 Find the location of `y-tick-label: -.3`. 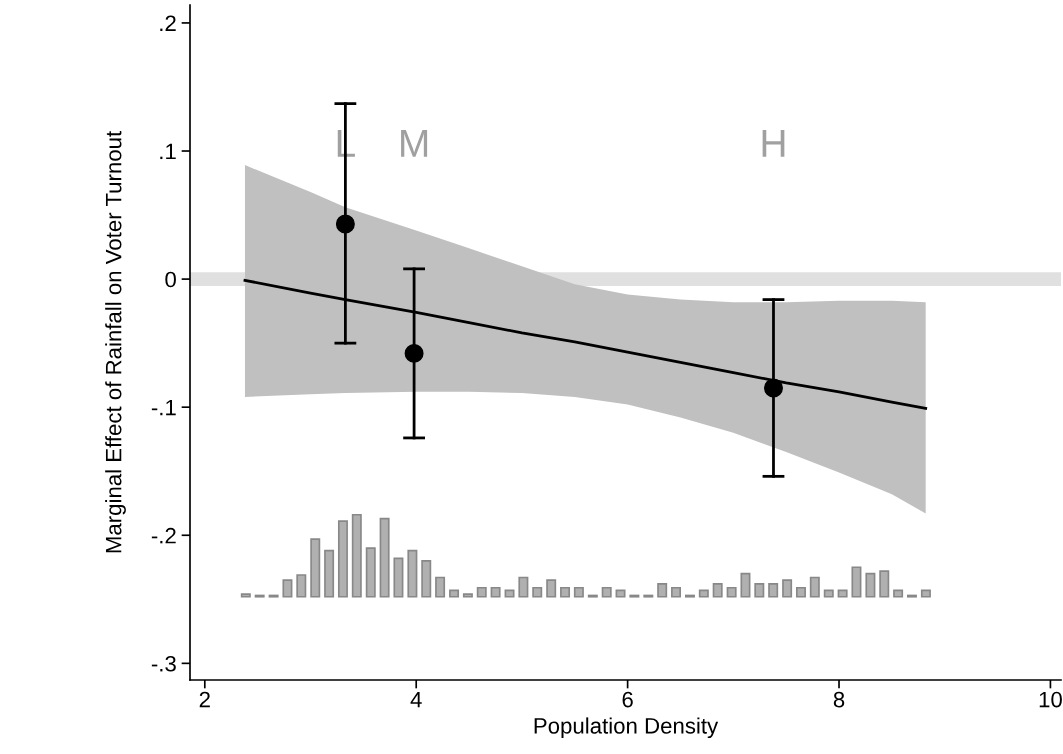

y-tick-label: -.3 is located at coordinates (163, 663).